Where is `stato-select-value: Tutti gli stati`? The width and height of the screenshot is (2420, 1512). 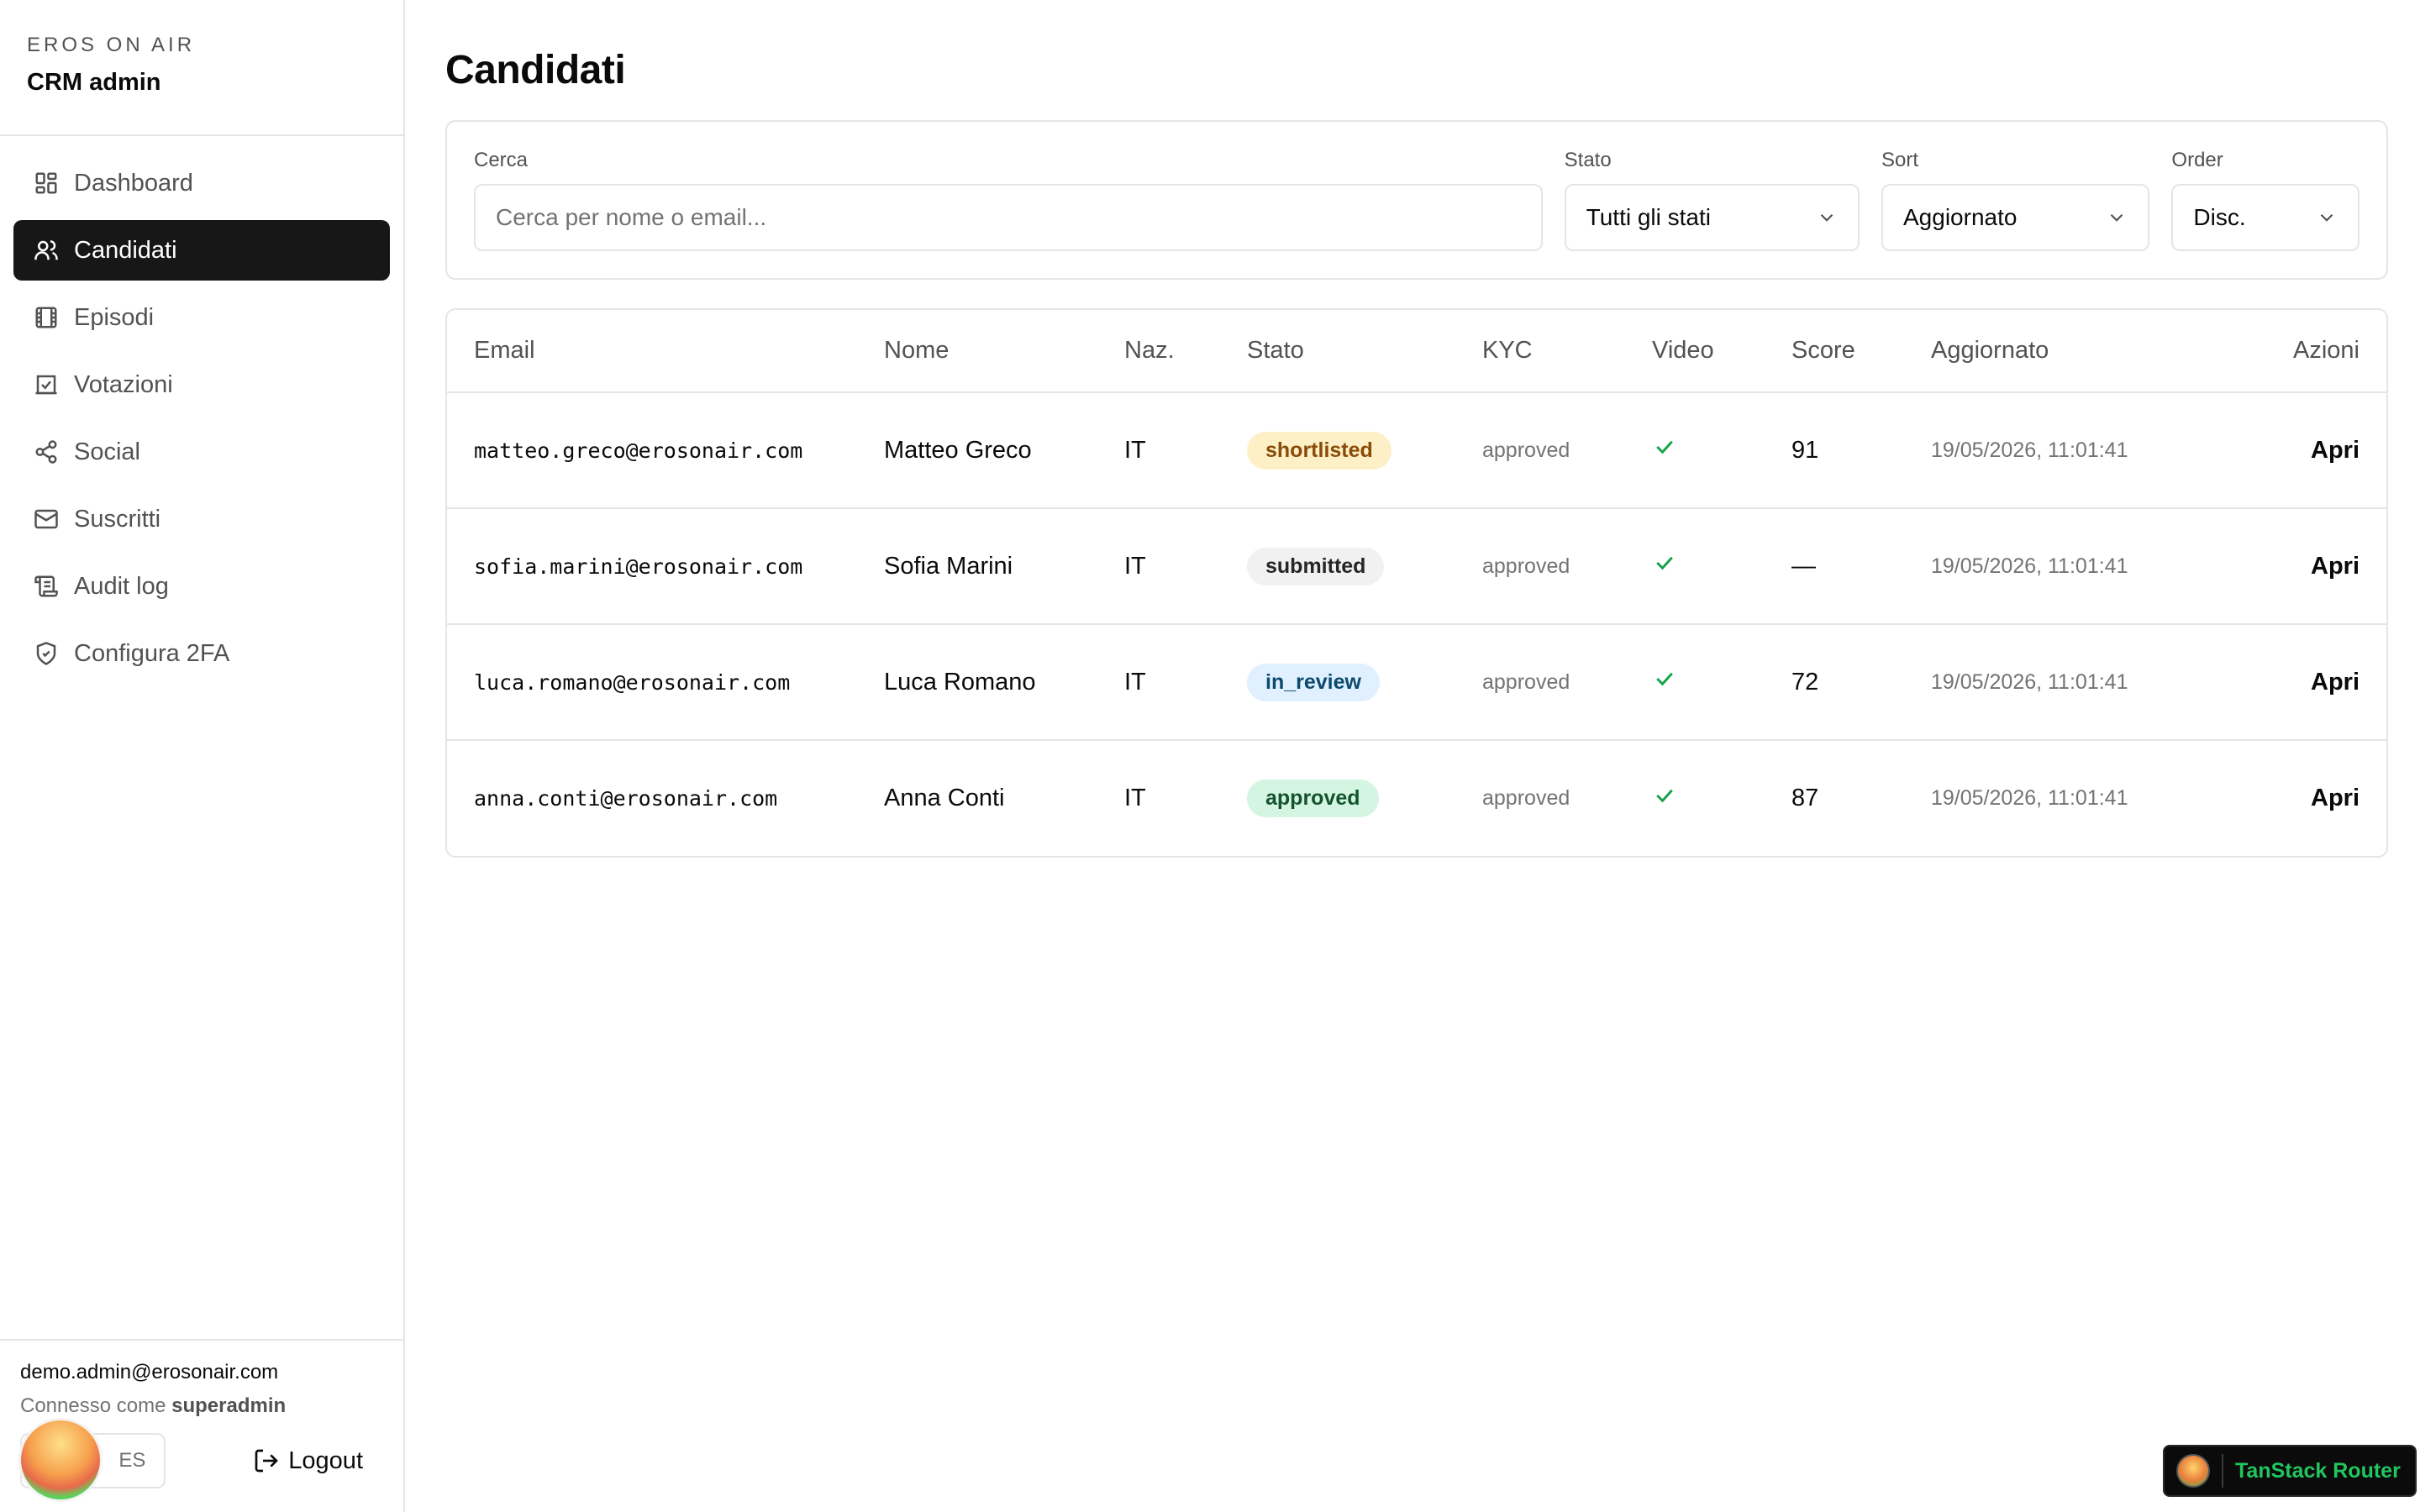 stato-select-value: Tutti gli stati is located at coordinates (1649, 217).